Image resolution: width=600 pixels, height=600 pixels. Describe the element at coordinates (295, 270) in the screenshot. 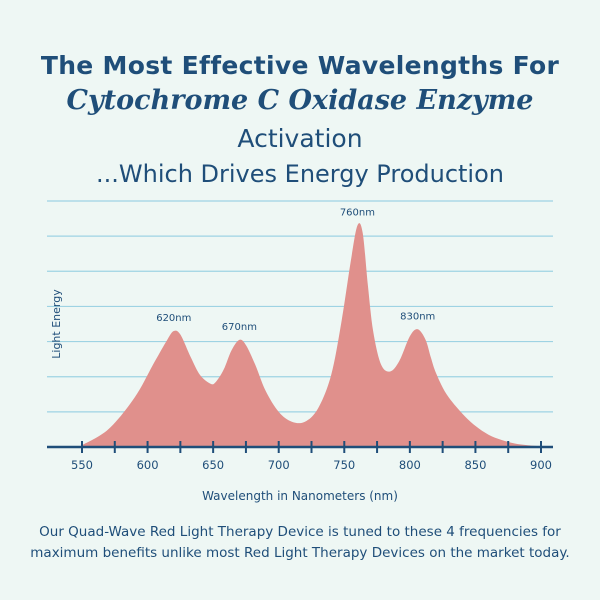

I see `peak-annotations: 620nm 670nm 760nm 830nm` at that location.